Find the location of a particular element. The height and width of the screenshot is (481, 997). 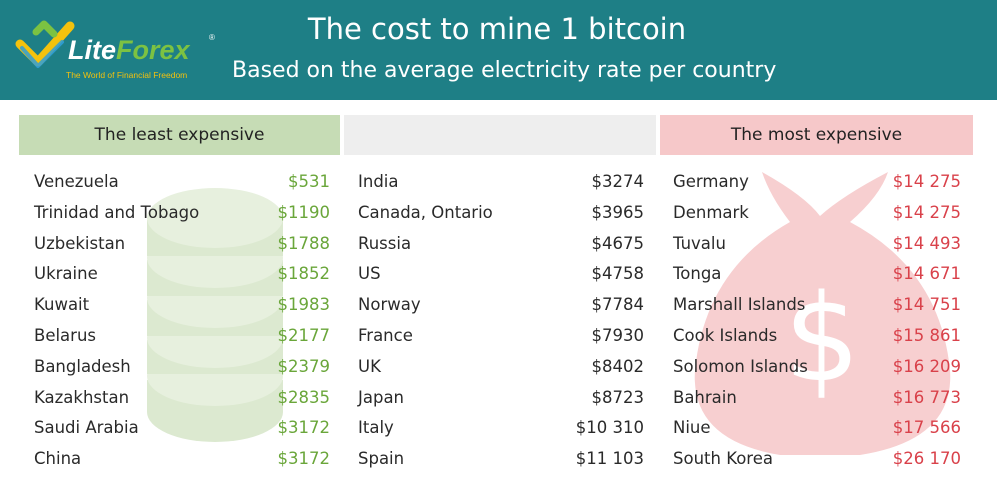

country-name: Solomon Islands is located at coordinates (740, 366).